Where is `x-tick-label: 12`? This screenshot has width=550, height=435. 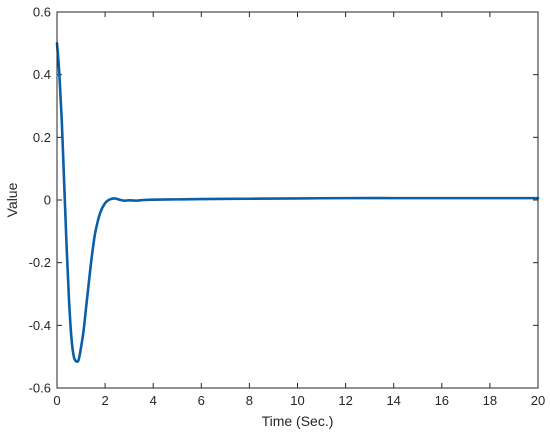 x-tick-label: 12 is located at coordinates (345, 400).